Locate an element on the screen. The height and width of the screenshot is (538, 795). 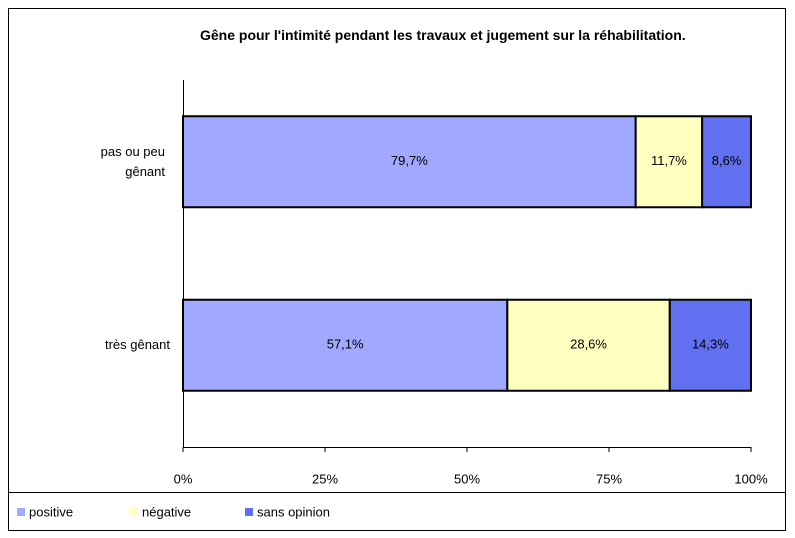
data-label: 8,6% is located at coordinates (727, 160).